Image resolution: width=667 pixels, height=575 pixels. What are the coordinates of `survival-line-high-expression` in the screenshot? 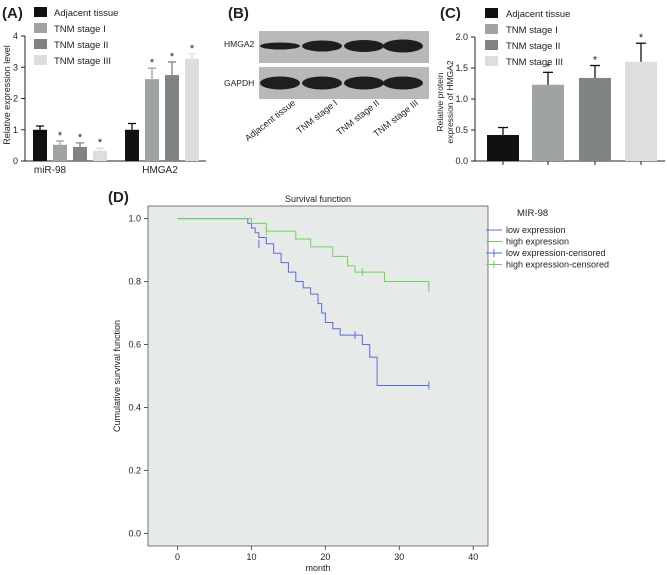 It's located at (303, 253).